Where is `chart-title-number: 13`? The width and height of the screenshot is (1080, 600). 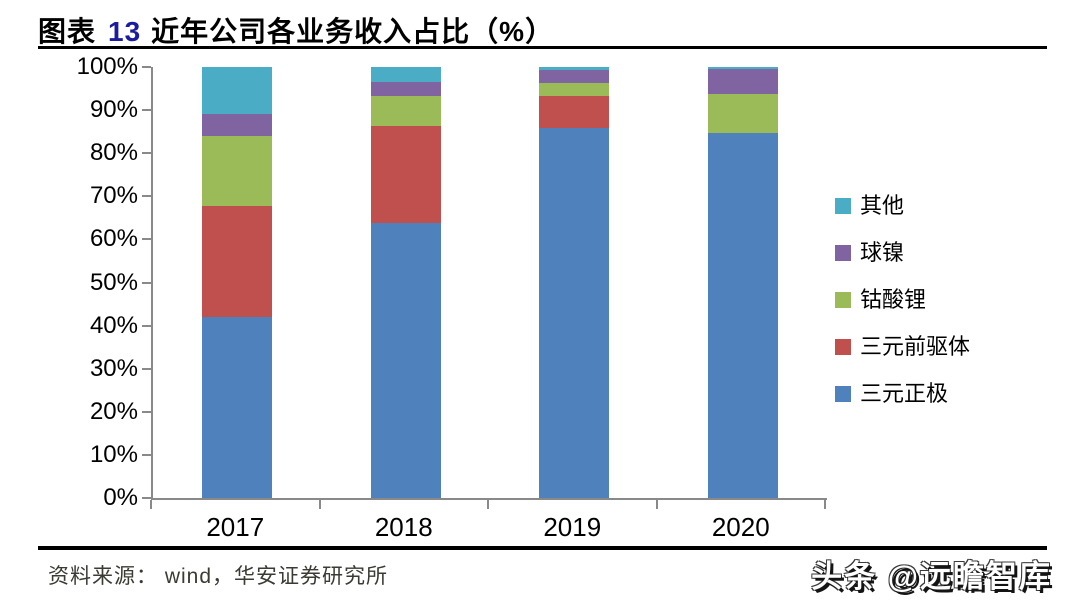 chart-title-number: 13 is located at coordinates (125, 31).